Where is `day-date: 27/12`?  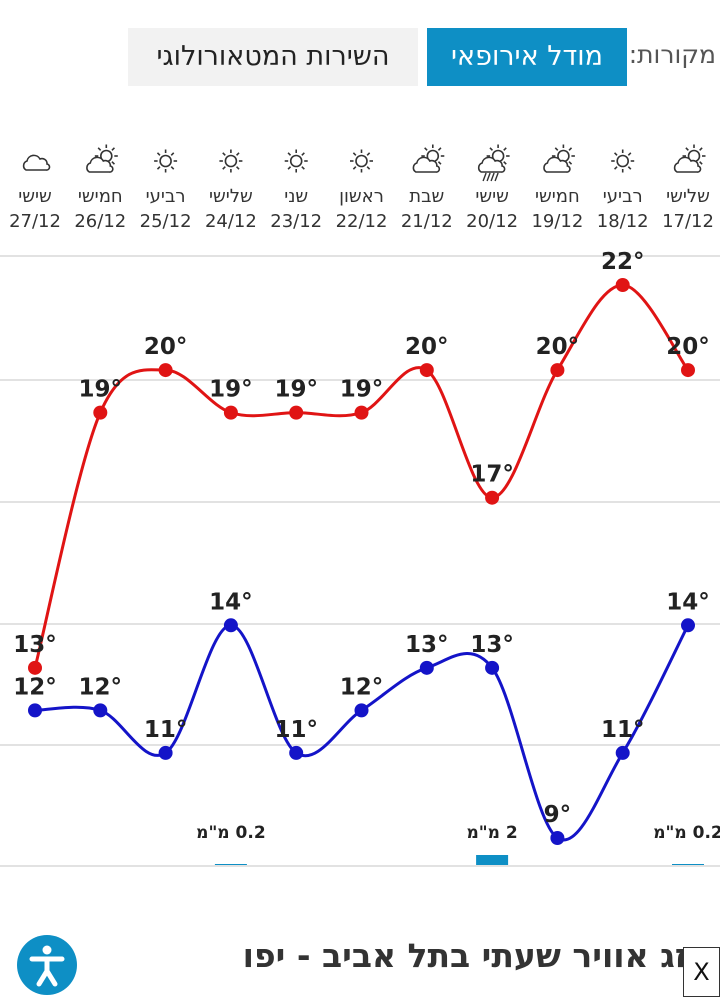 day-date: 27/12 is located at coordinates (35, 221).